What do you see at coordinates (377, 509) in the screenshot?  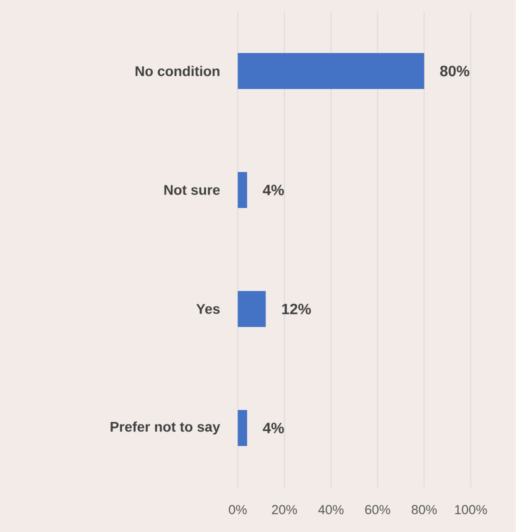 I see `x-tick-label: 60%` at bounding box center [377, 509].